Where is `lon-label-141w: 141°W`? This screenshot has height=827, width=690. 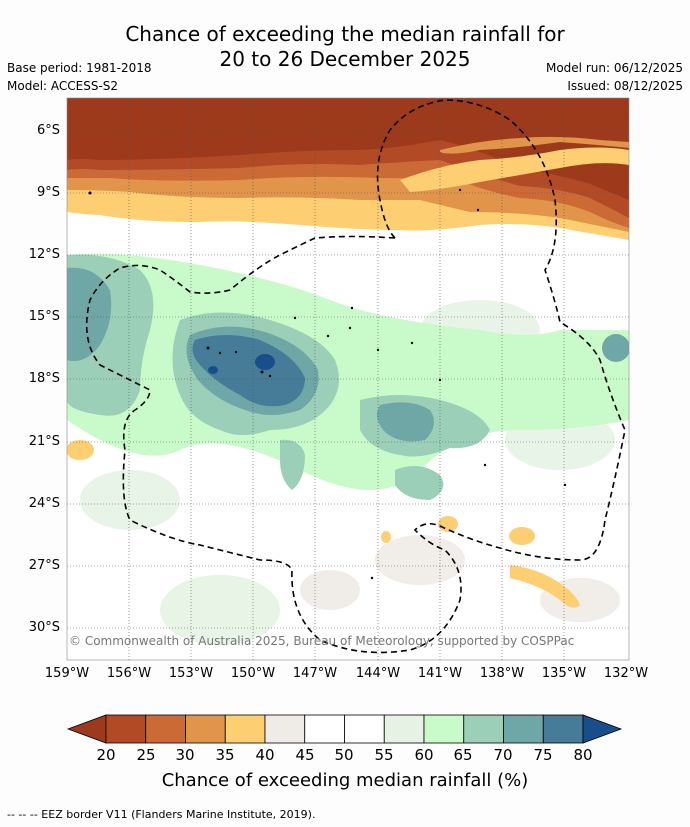
lon-label-141w: 141°W is located at coordinates (440, 673).